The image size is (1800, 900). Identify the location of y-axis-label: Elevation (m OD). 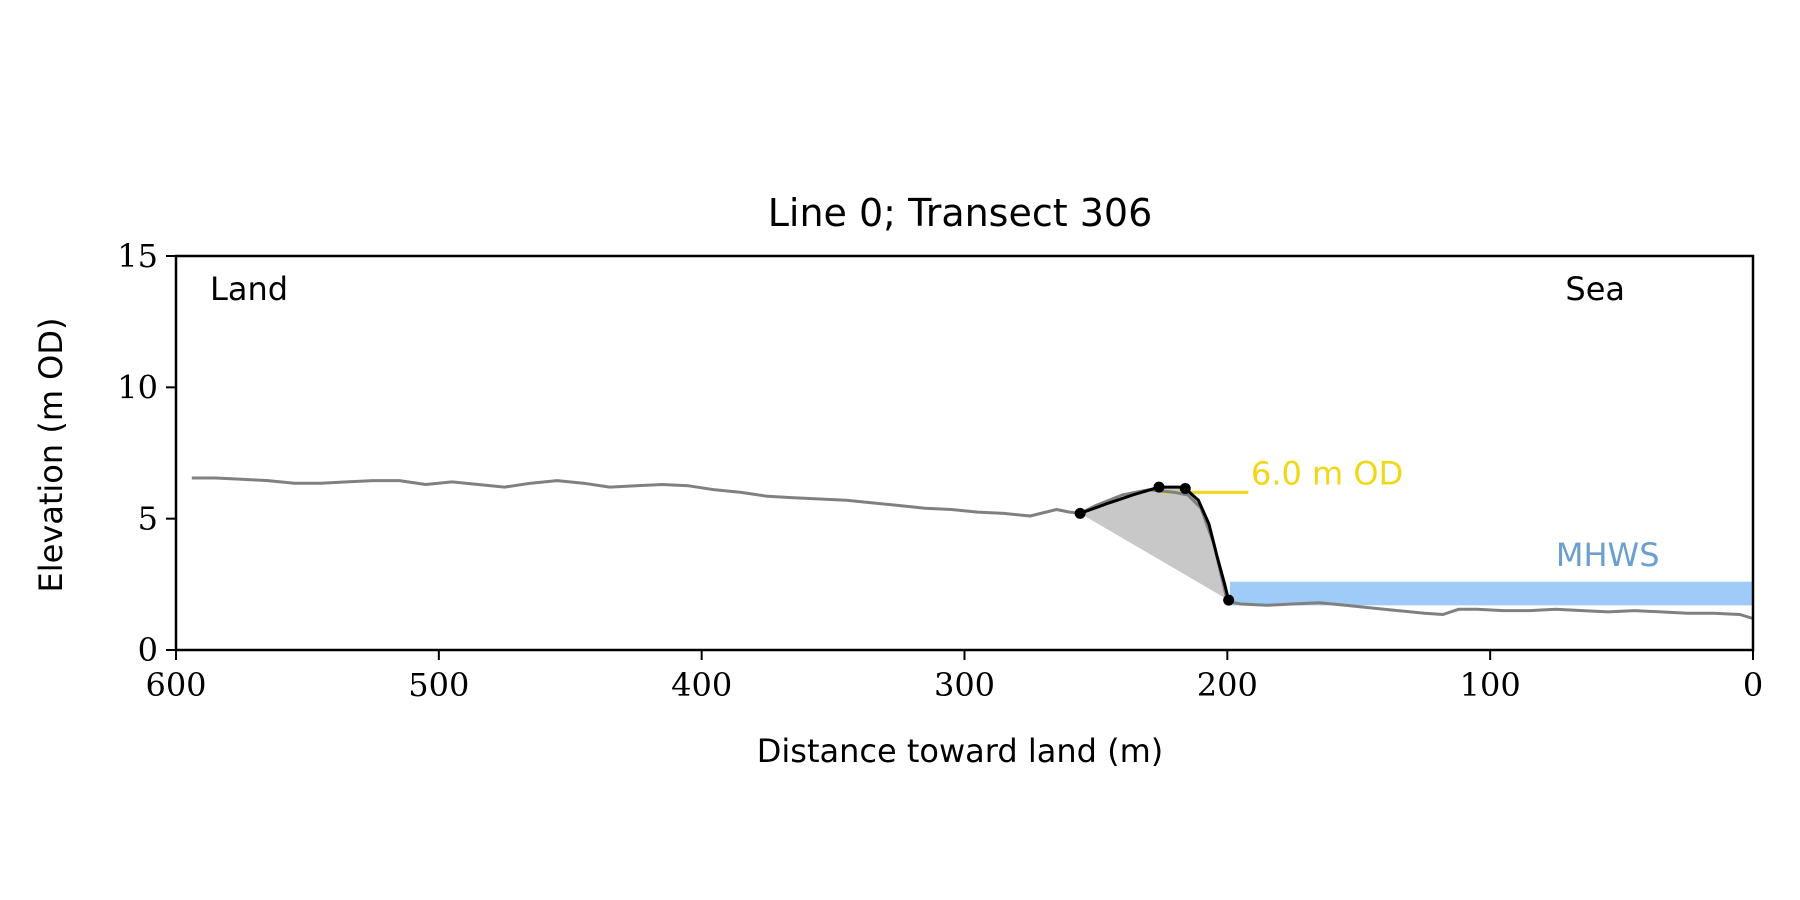
(51, 455).